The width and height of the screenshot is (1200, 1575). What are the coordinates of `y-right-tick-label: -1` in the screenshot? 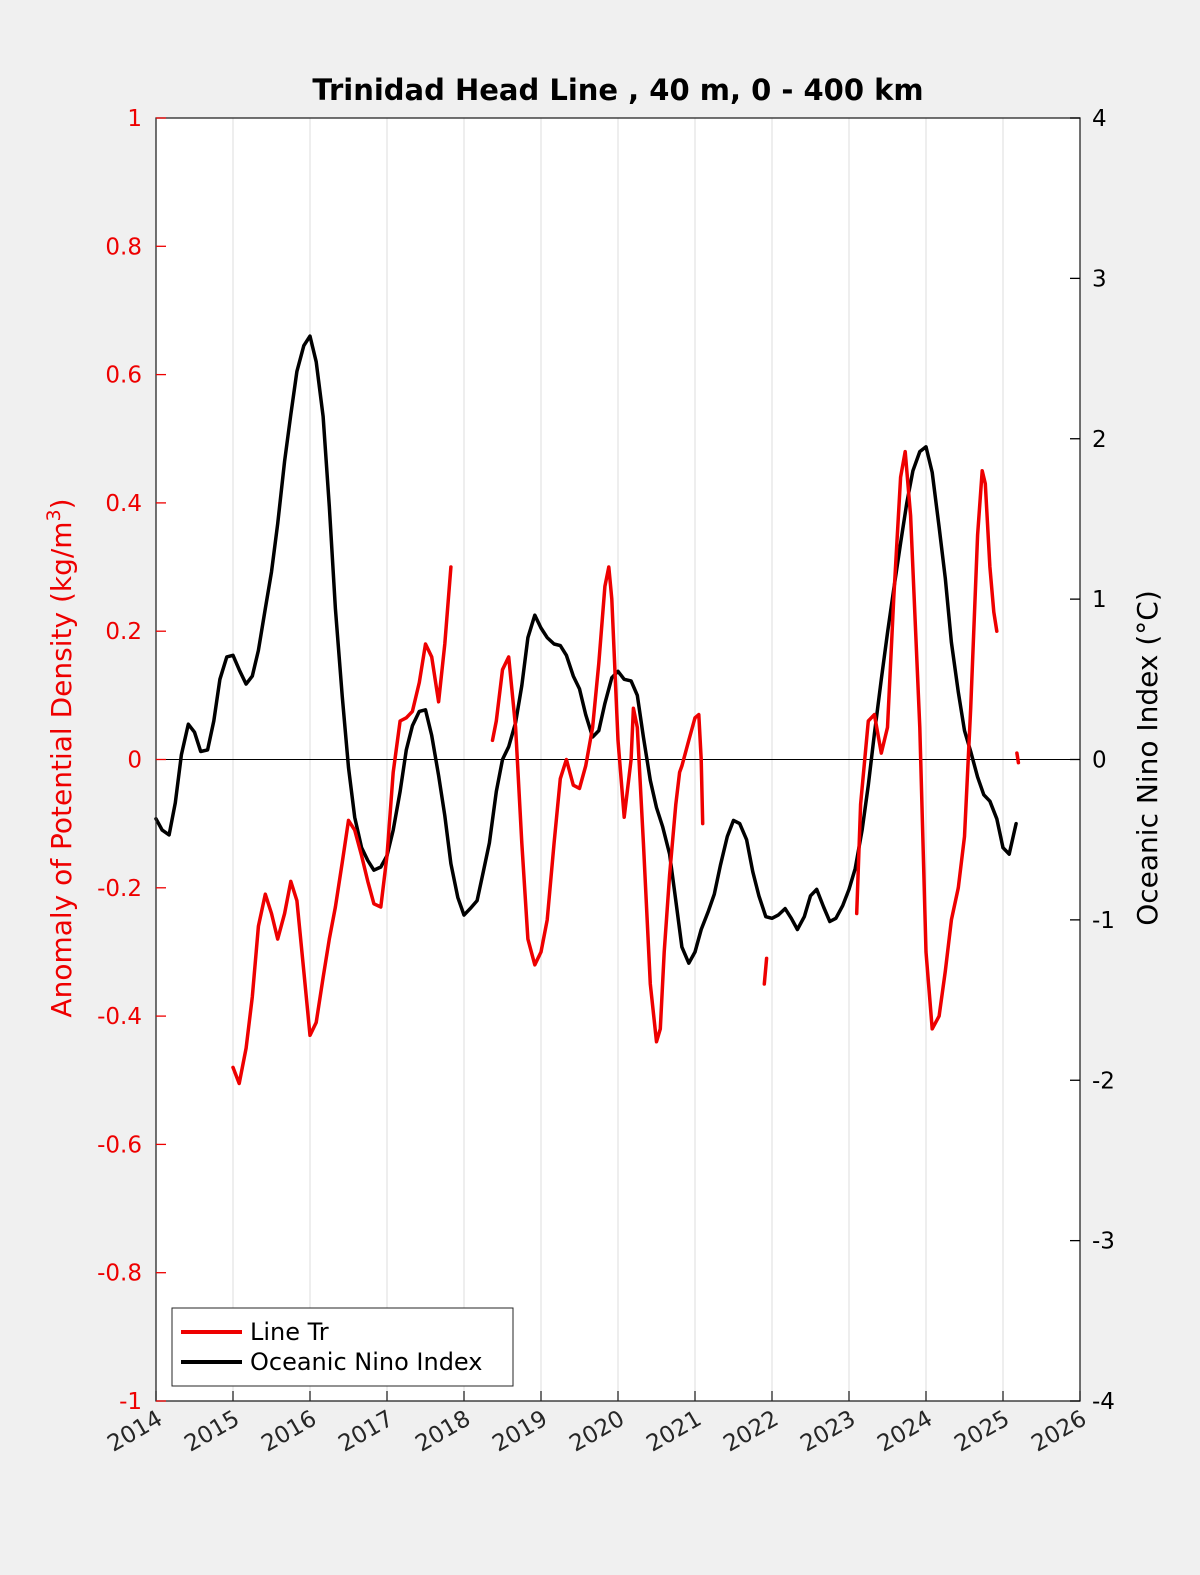 It's located at (1103, 921).